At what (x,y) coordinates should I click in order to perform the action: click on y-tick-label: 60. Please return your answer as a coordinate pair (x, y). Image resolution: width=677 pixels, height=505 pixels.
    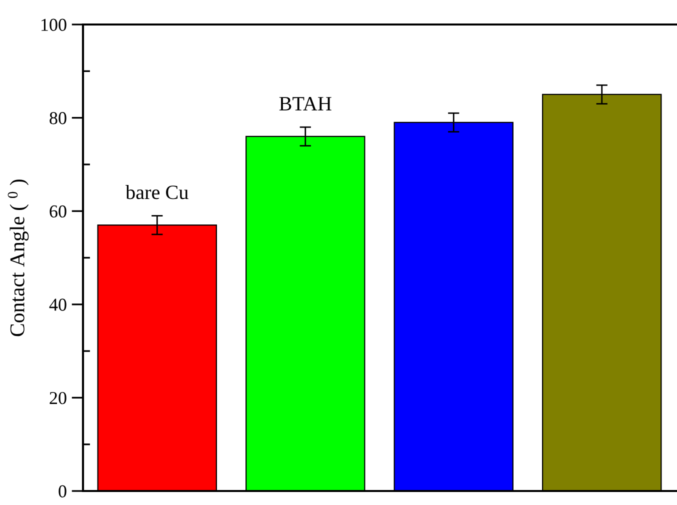
    Looking at the image, I should click on (58, 211).